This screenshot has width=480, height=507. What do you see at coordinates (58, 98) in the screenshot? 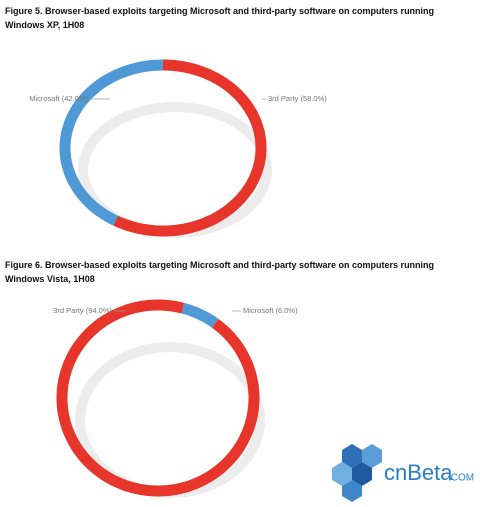
I see `data-label: Microsoft (42.0%)` at bounding box center [58, 98].